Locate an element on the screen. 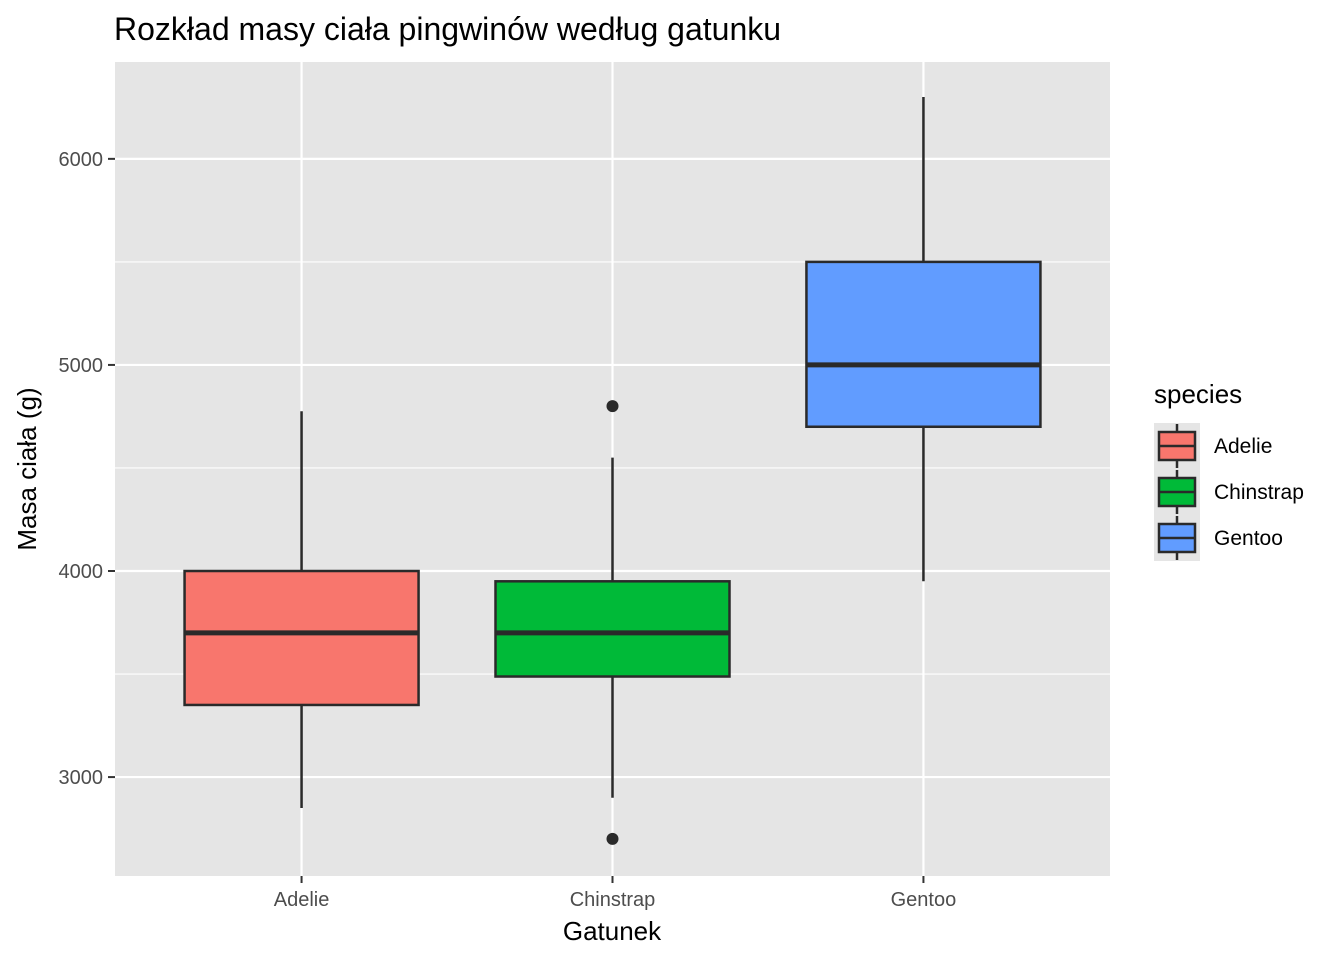 The height and width of the screenshot is (960, 1344). x-axis-title: Gatunek is located at coordinates (612, 931).